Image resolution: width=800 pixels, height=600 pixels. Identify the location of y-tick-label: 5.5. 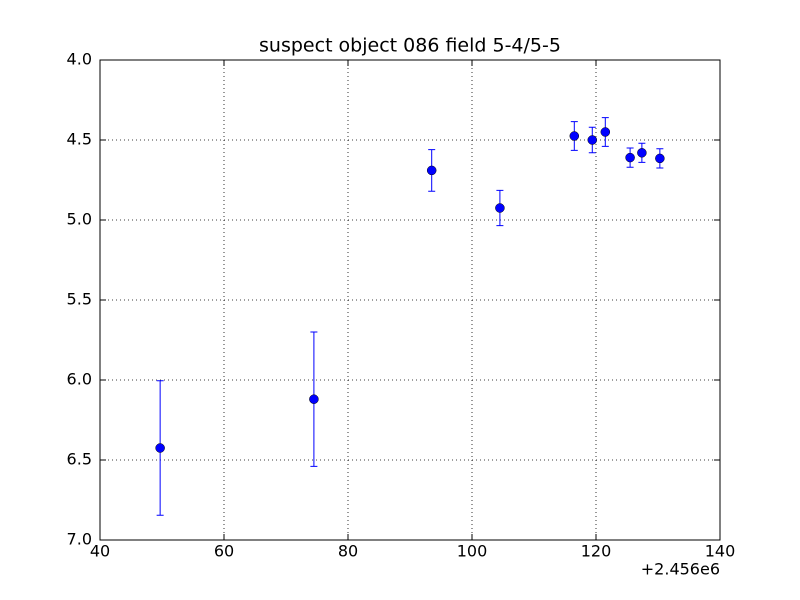
(79, 299).